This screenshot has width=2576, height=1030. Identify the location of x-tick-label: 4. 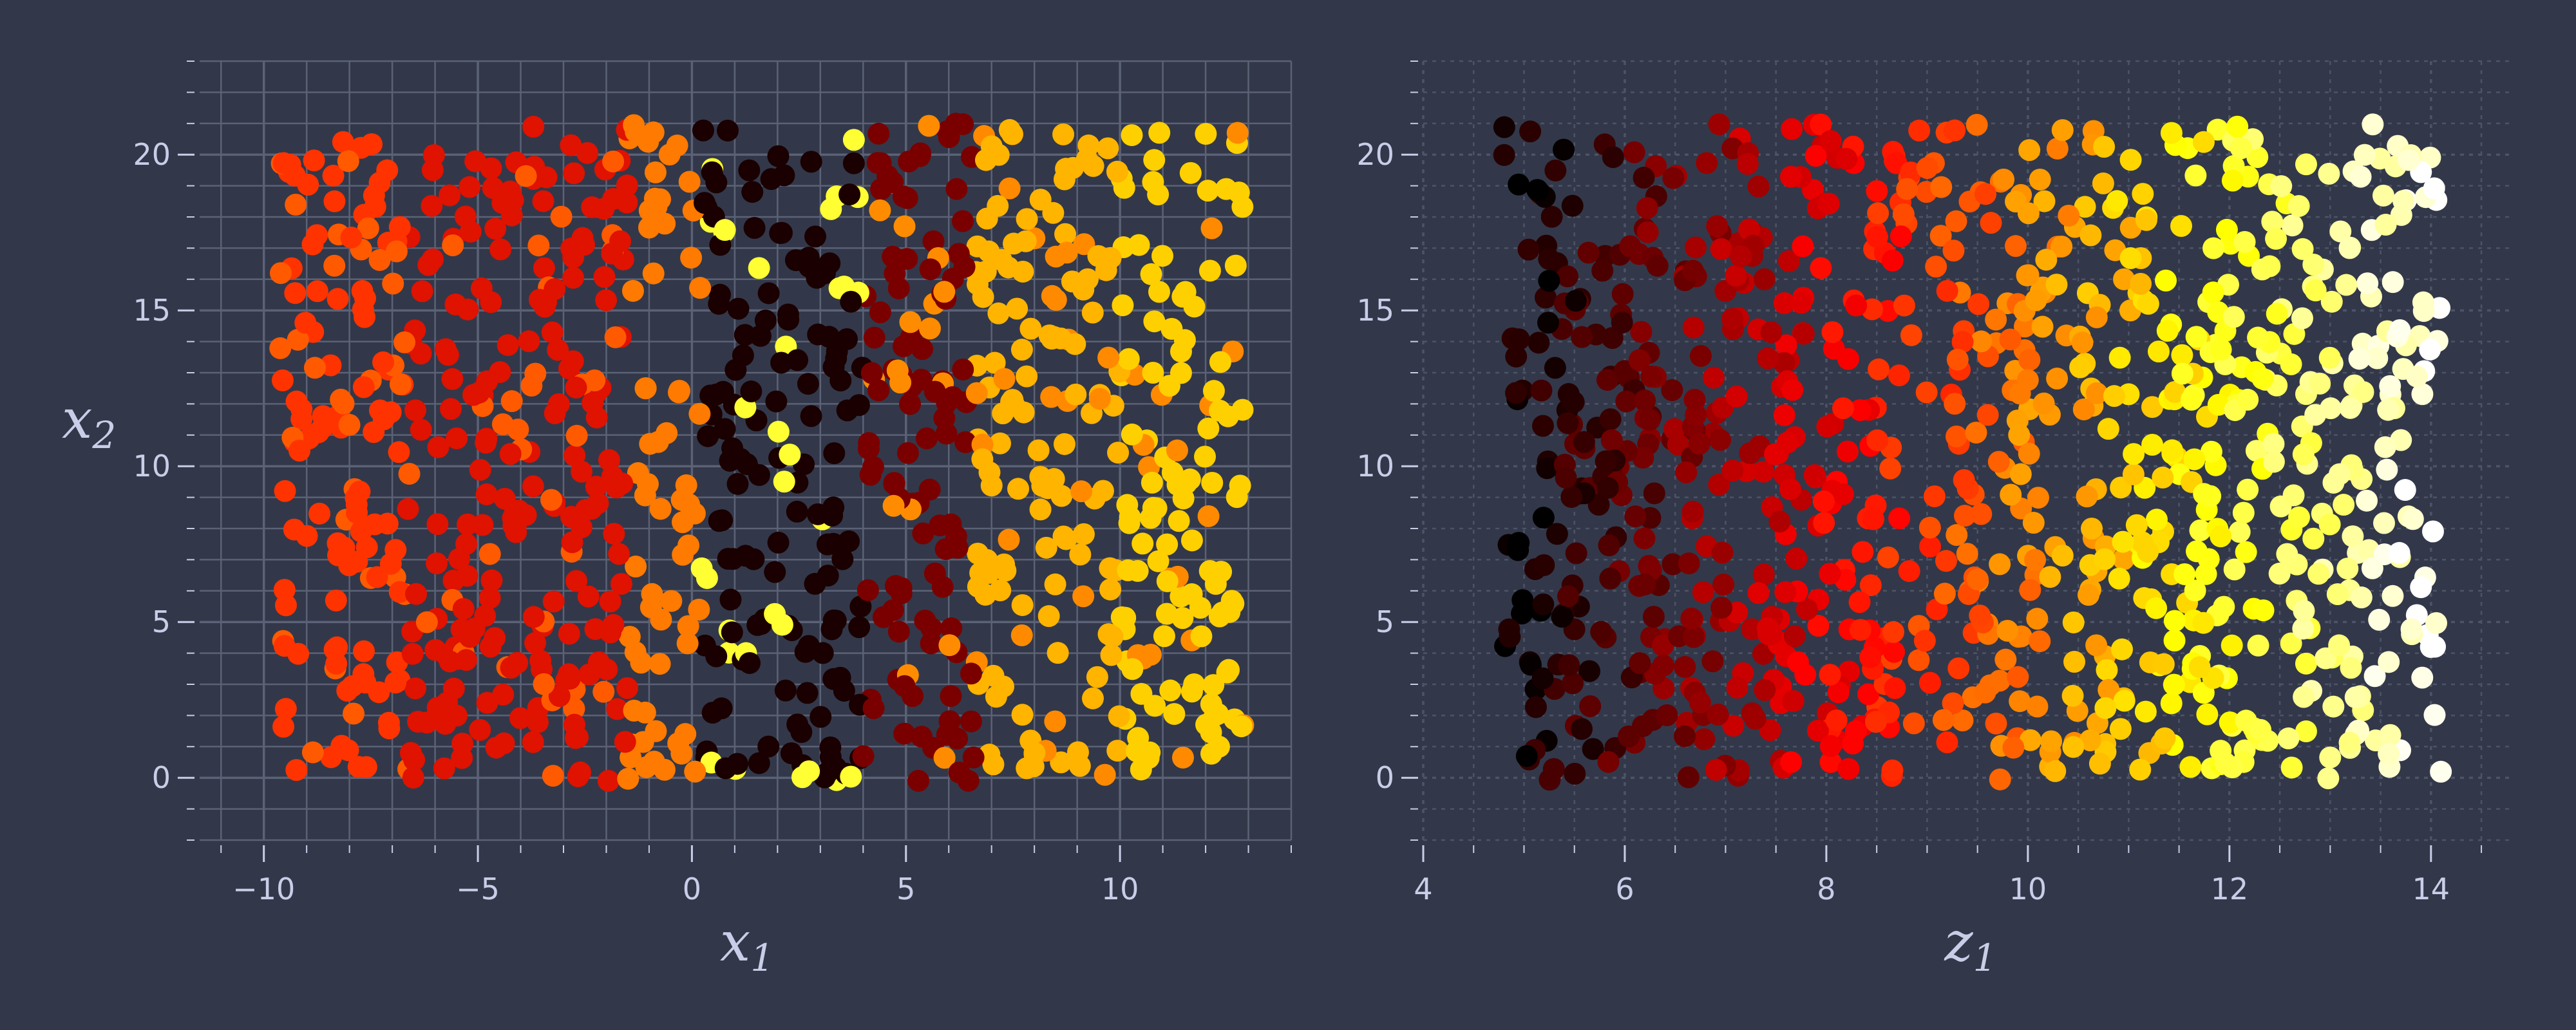
(1423, 889).